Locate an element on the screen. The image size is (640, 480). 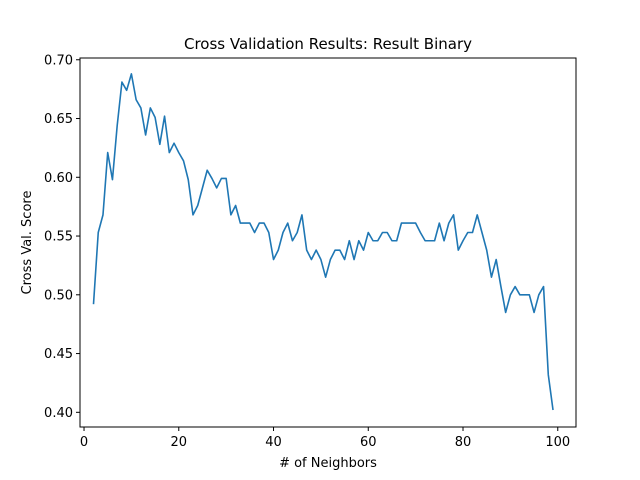
x-tick-label: 60 is located at coordinates (368, 442).